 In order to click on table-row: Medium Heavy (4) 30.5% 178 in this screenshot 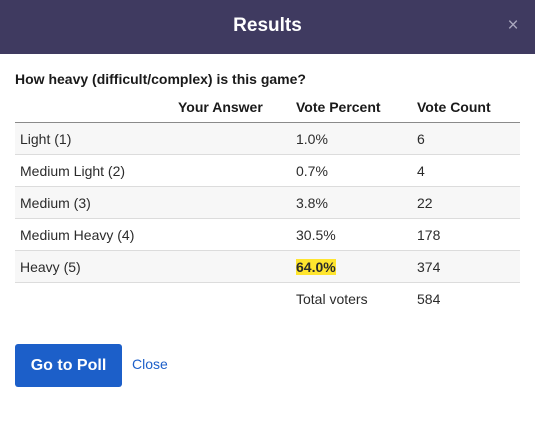, I will do `click(267, 234)`.